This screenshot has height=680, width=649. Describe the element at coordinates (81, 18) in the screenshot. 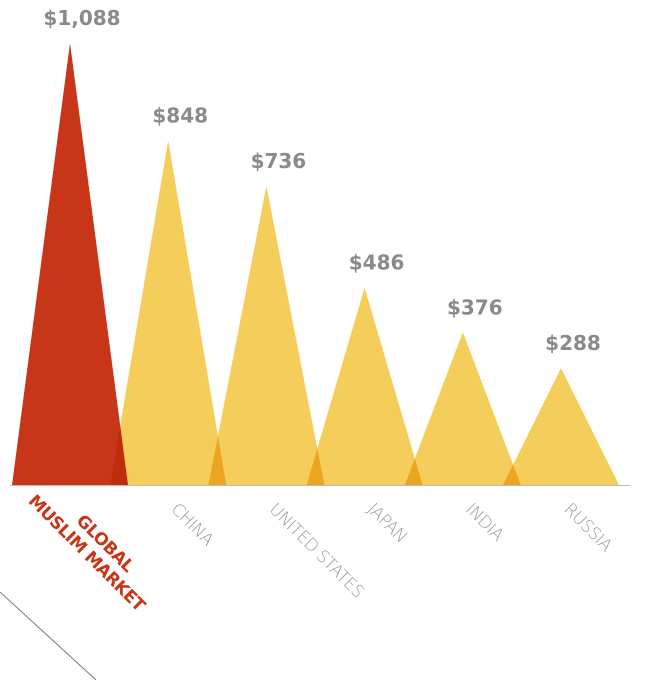

I see `value-label: $1,088` at that location.